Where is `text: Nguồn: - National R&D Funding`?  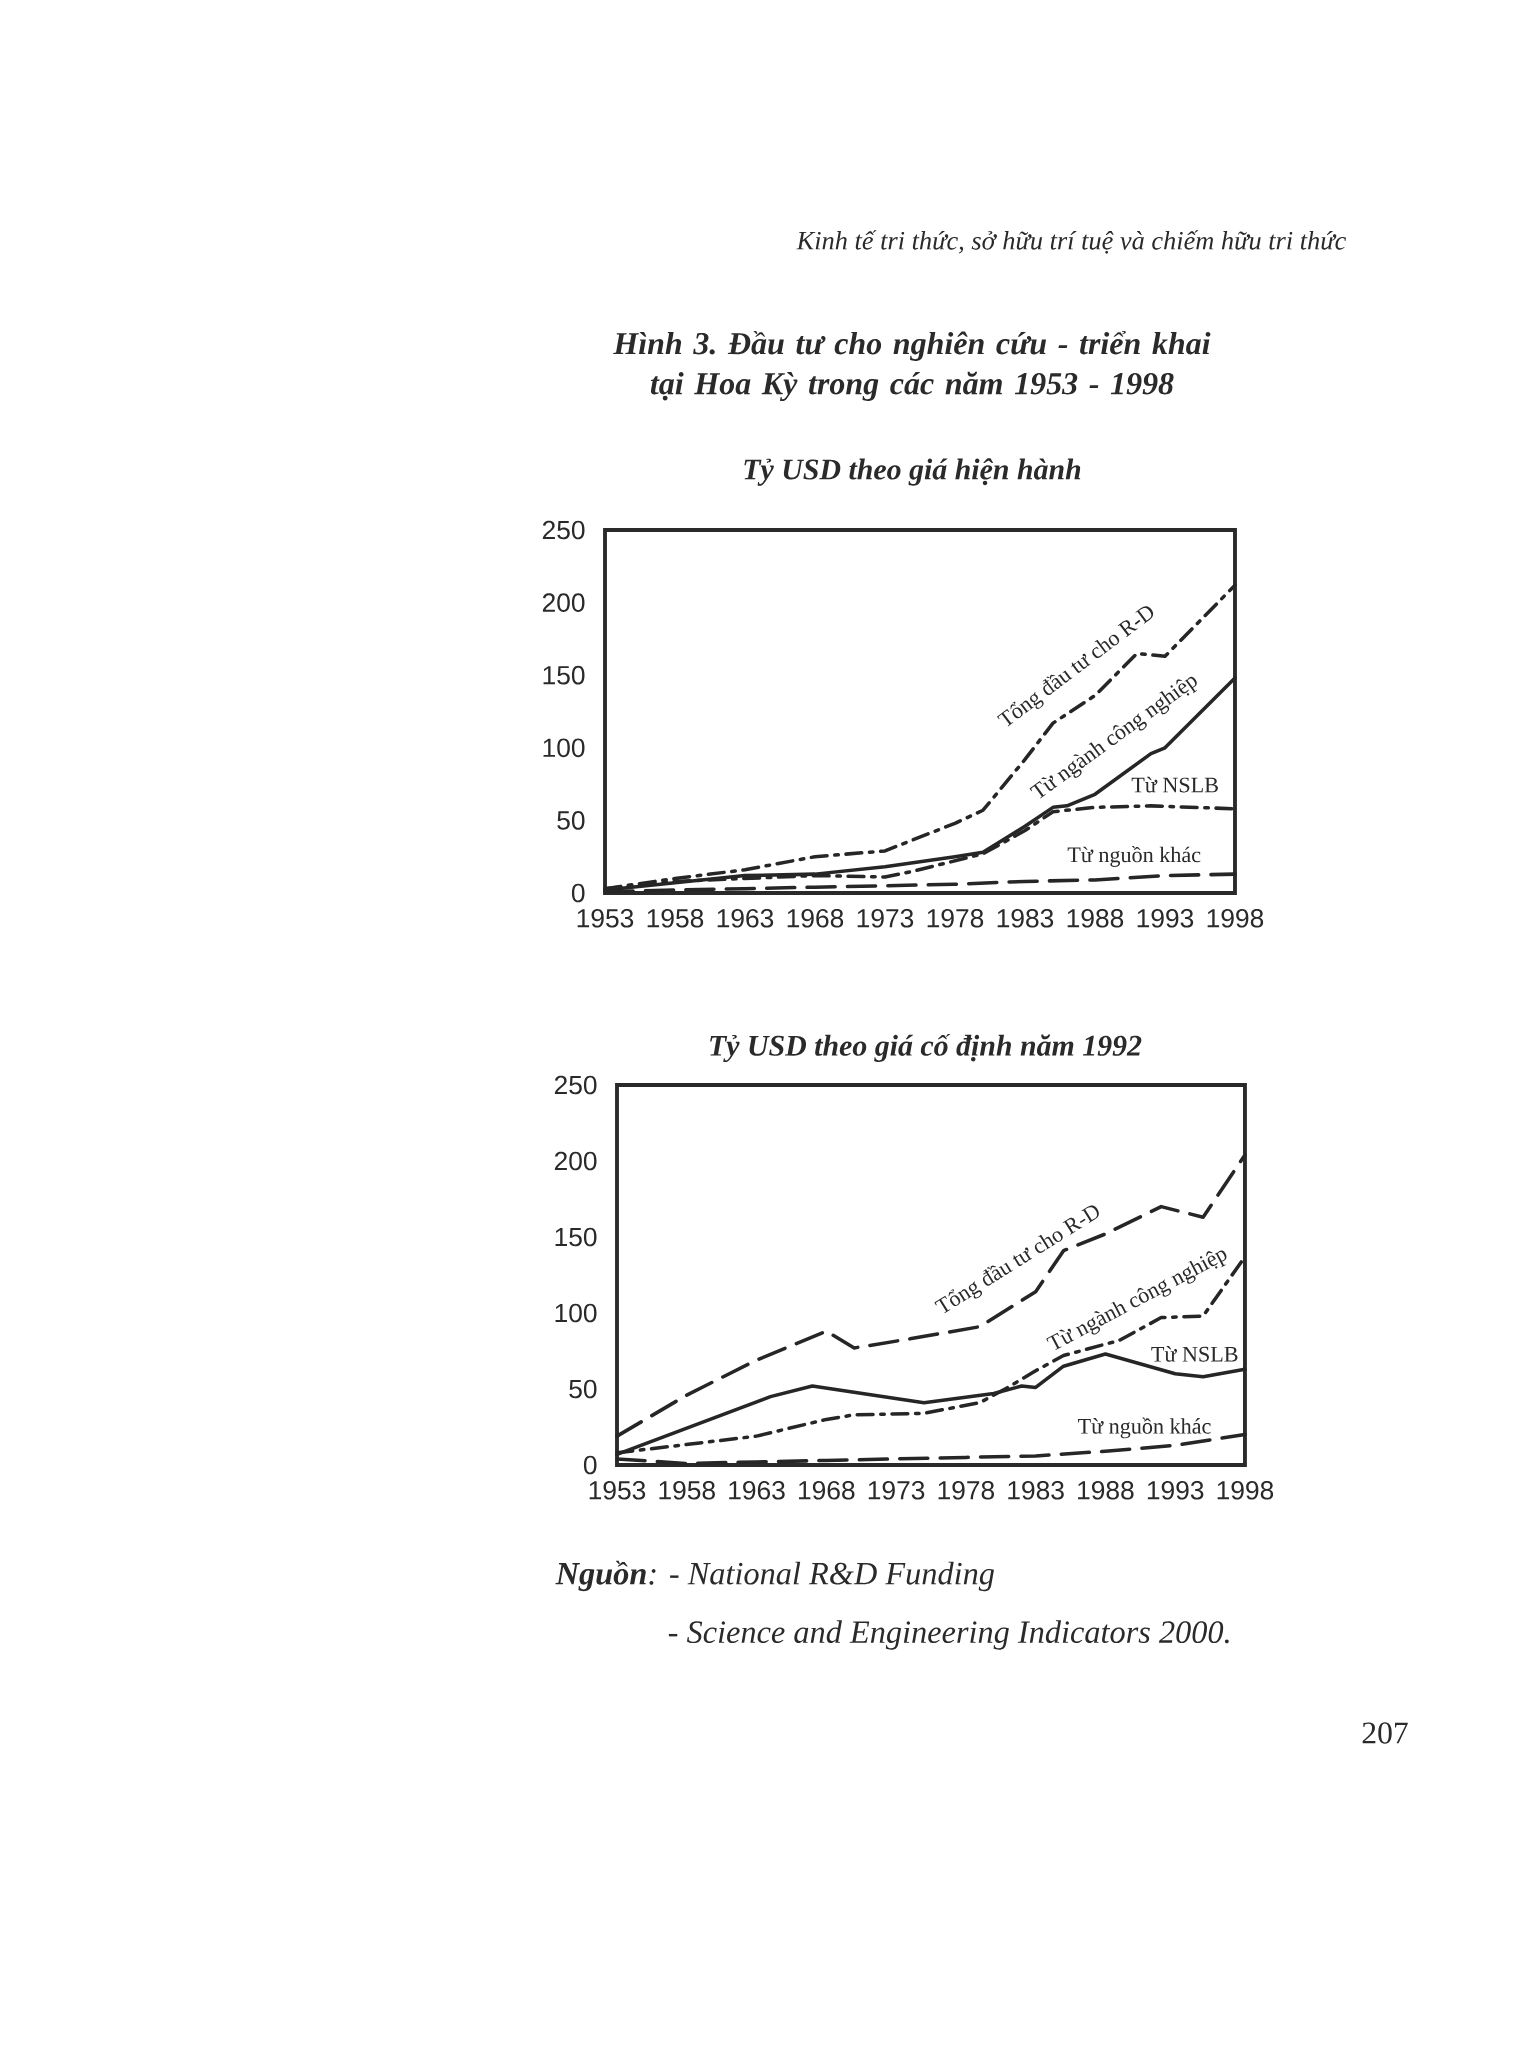 text: Nguồn: - National R&D Funding is located at coordinates (774, 1576).